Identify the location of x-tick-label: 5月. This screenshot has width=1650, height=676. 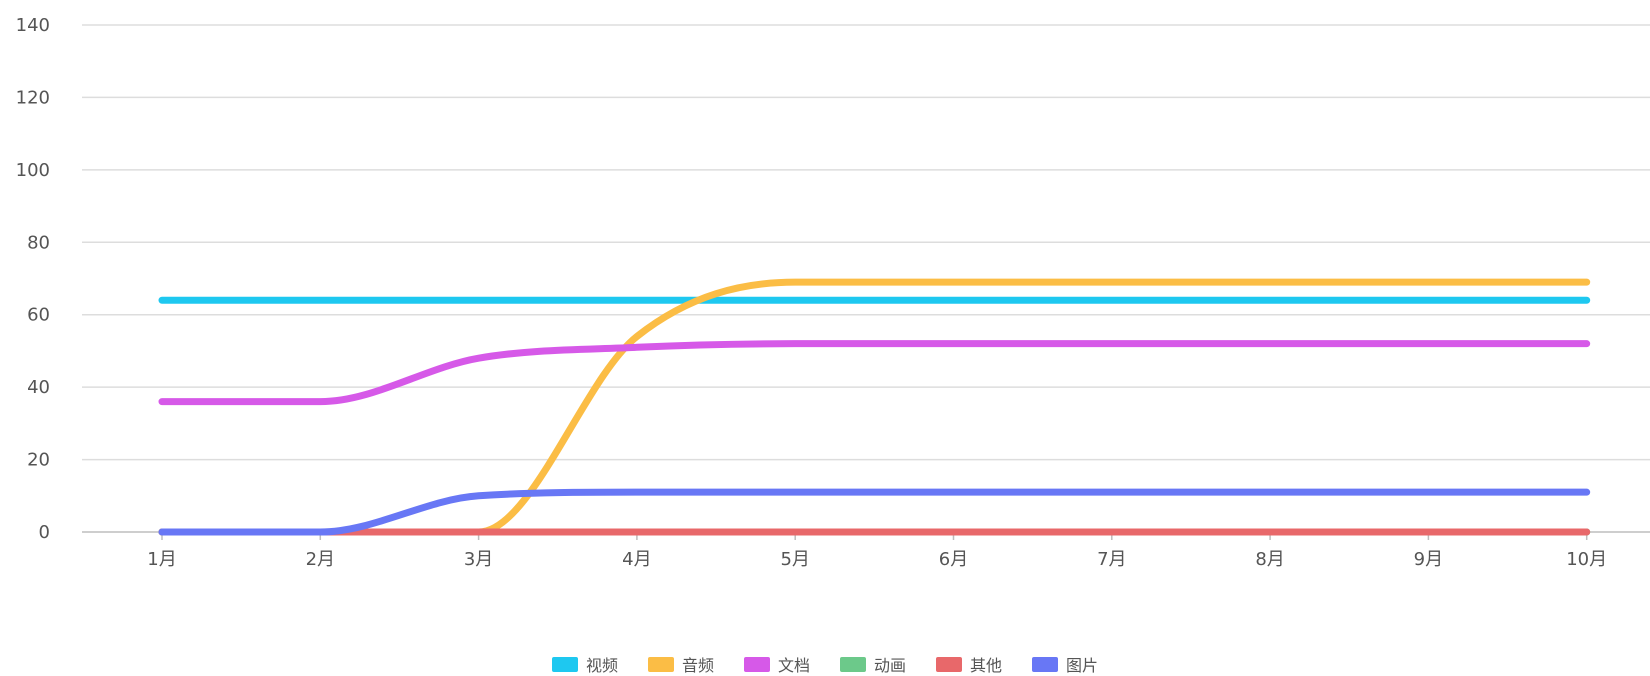
(794, 559).